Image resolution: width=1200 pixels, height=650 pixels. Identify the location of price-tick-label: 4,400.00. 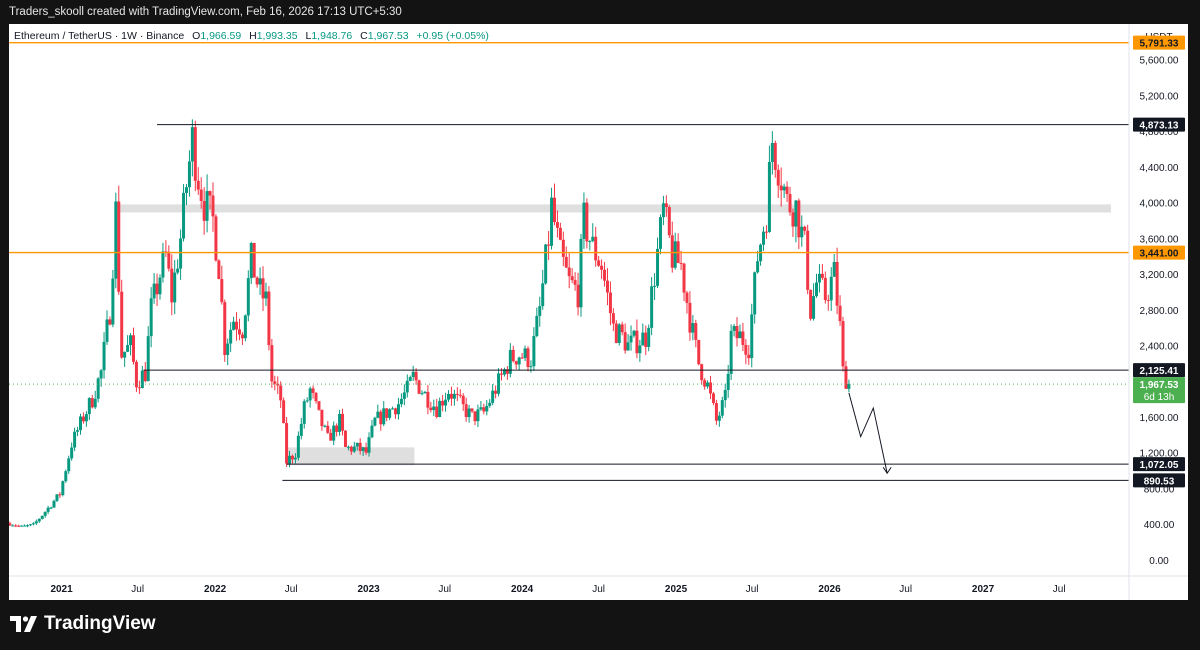
(1159, 168).